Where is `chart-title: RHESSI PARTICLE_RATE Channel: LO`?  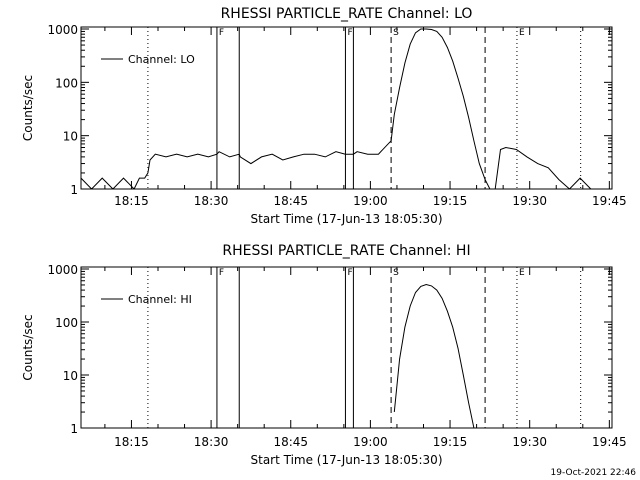 chart-title: RHESSI PARTICLE_RATE Channel: LO is located at coordinates (347, 14).